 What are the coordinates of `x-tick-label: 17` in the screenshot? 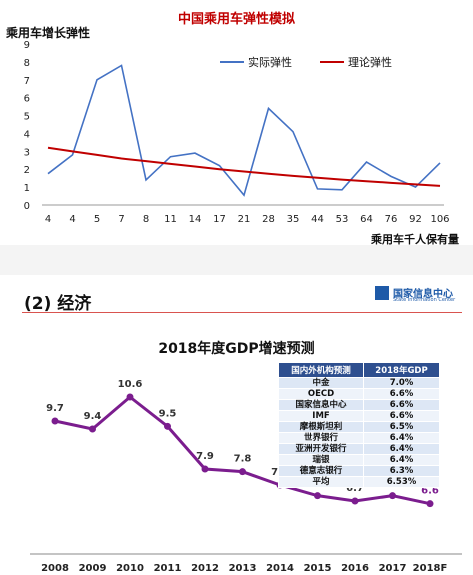 It's located at (219, 219).